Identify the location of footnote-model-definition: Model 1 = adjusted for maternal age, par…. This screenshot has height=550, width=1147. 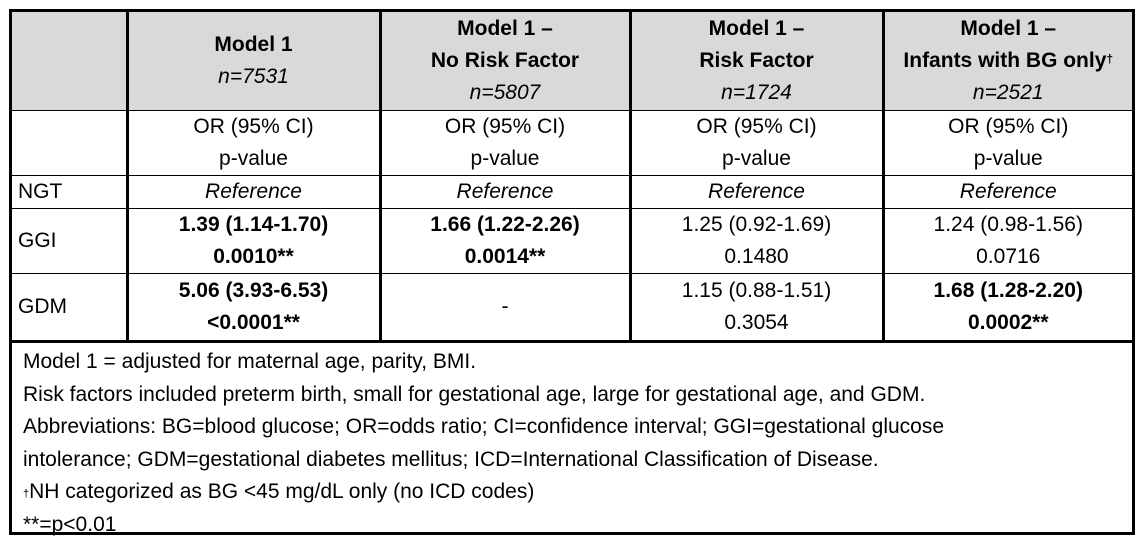
(250, 361).